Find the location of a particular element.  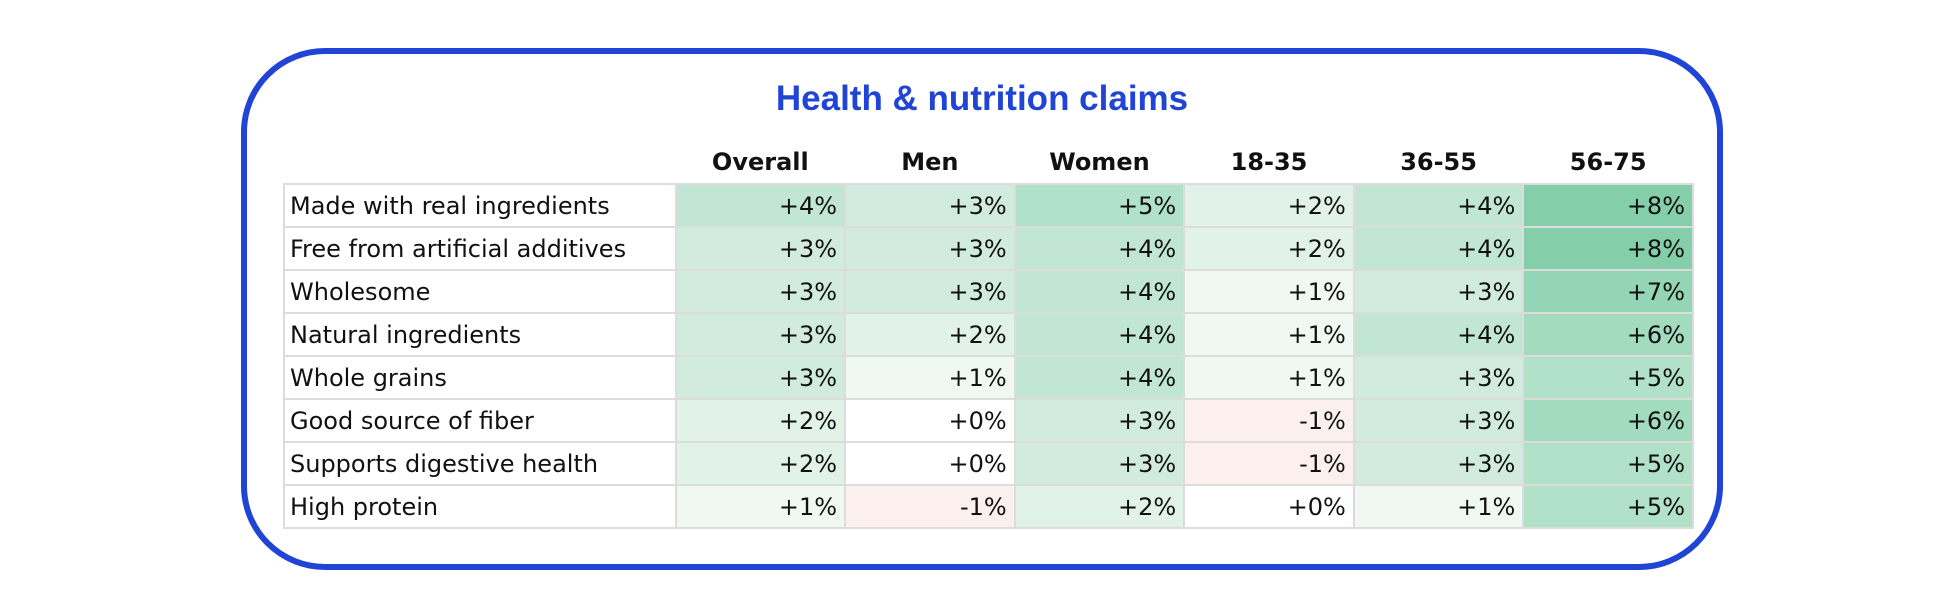

column-header: 18-35 is located at coordinates (1269, 161).